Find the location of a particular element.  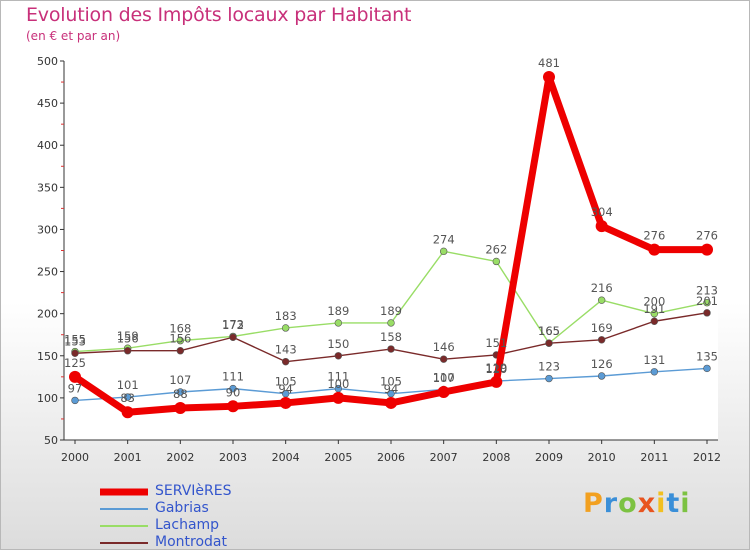

chart-subtitle: (en € et par an) is located at coordinates (73, 36).